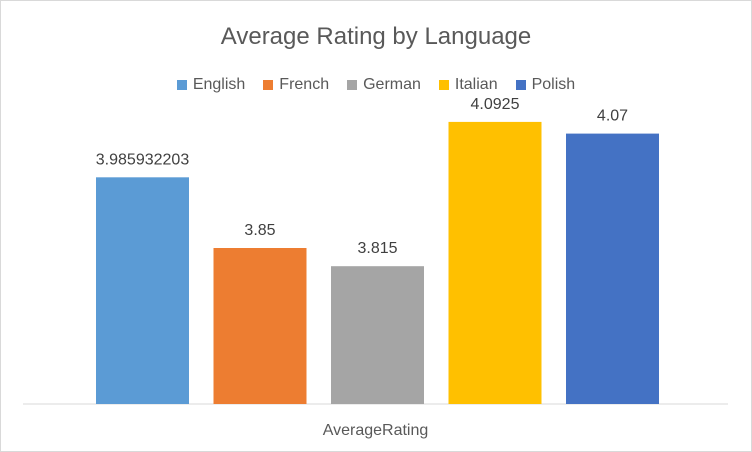  What do you see at coordinates (259, 230) in the screenshot?
I see `data-label-french: 3.85` at bounding box center [259, 230].